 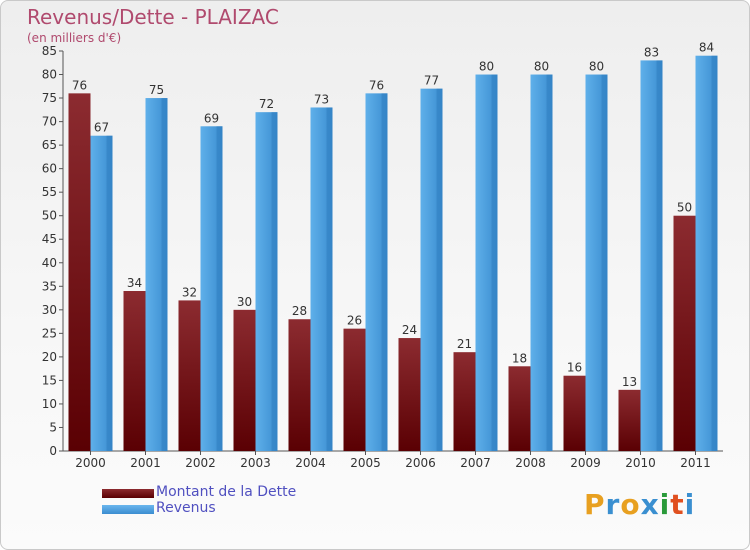 I want to click on y-tick-label: 0, so click(x=53, y=451).